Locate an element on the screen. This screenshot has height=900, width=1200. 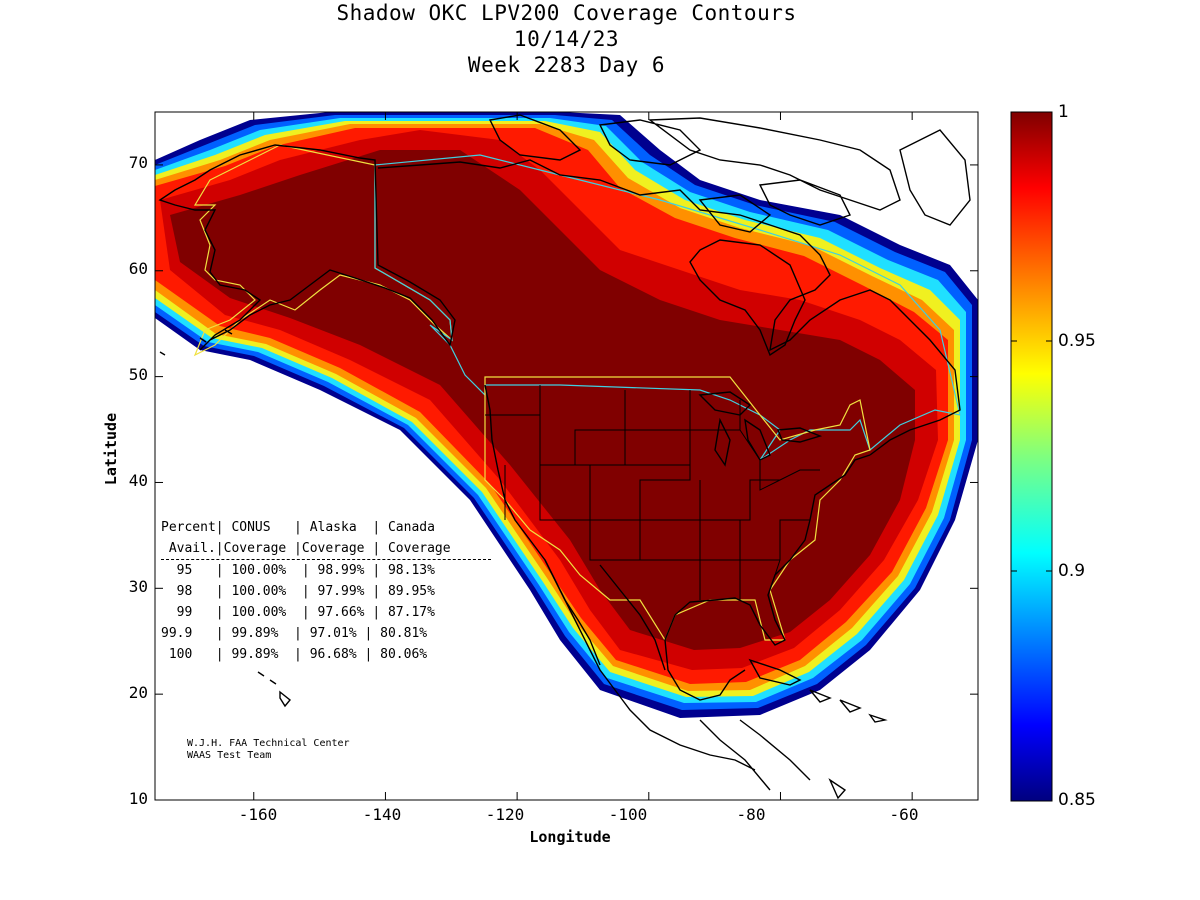
ytick-label: 40 is located at coordinates (138, 480).